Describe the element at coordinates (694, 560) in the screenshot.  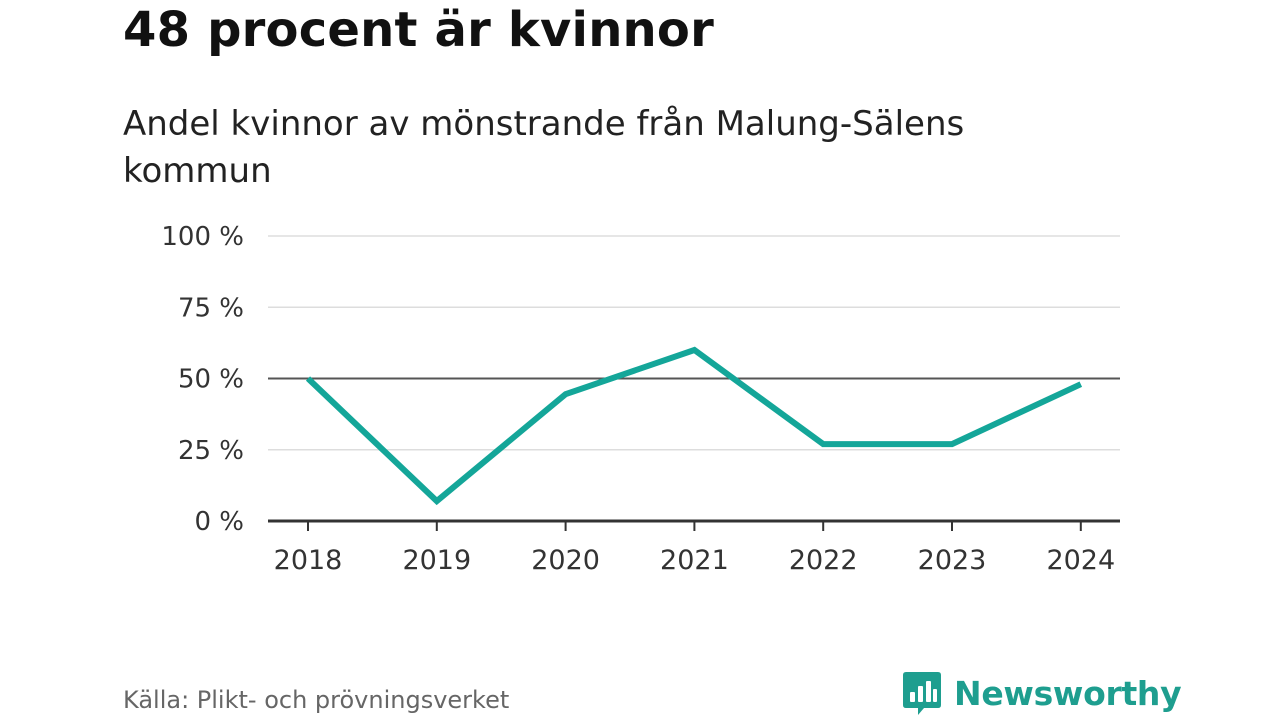
I see `x-tick-label: 2021` at that location.